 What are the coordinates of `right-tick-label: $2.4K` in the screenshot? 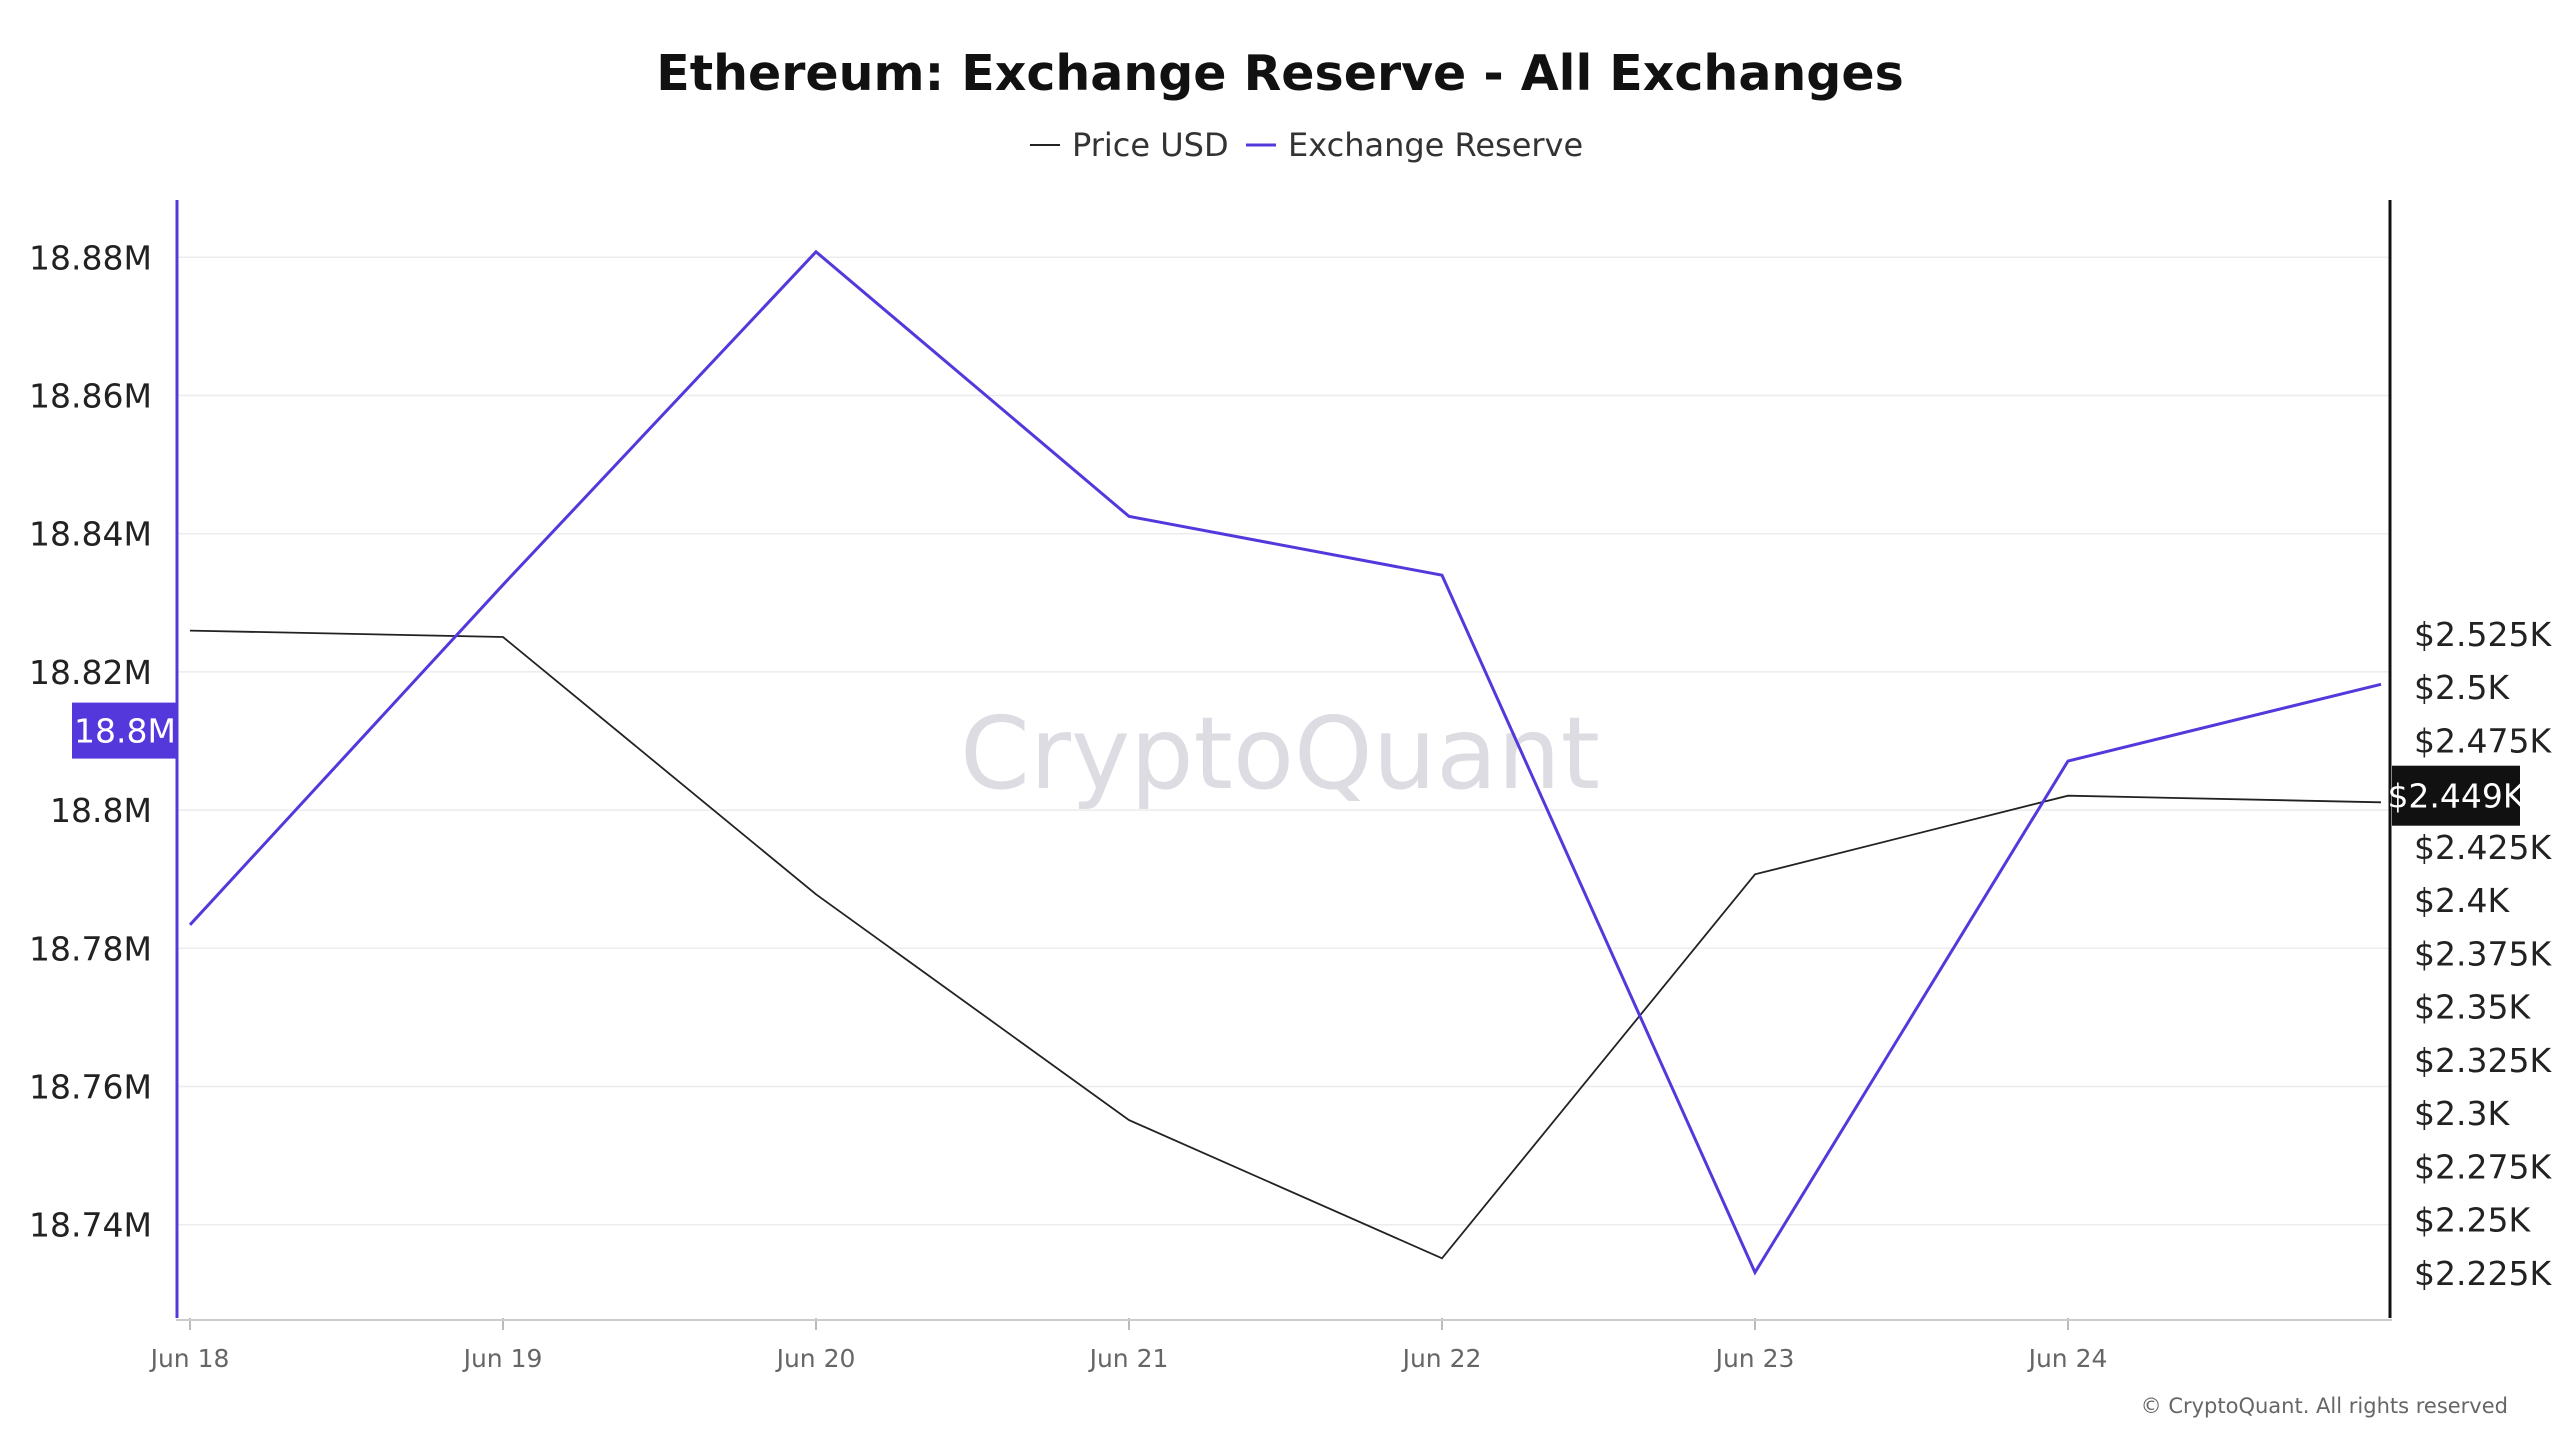 It's located at (2462, 900).